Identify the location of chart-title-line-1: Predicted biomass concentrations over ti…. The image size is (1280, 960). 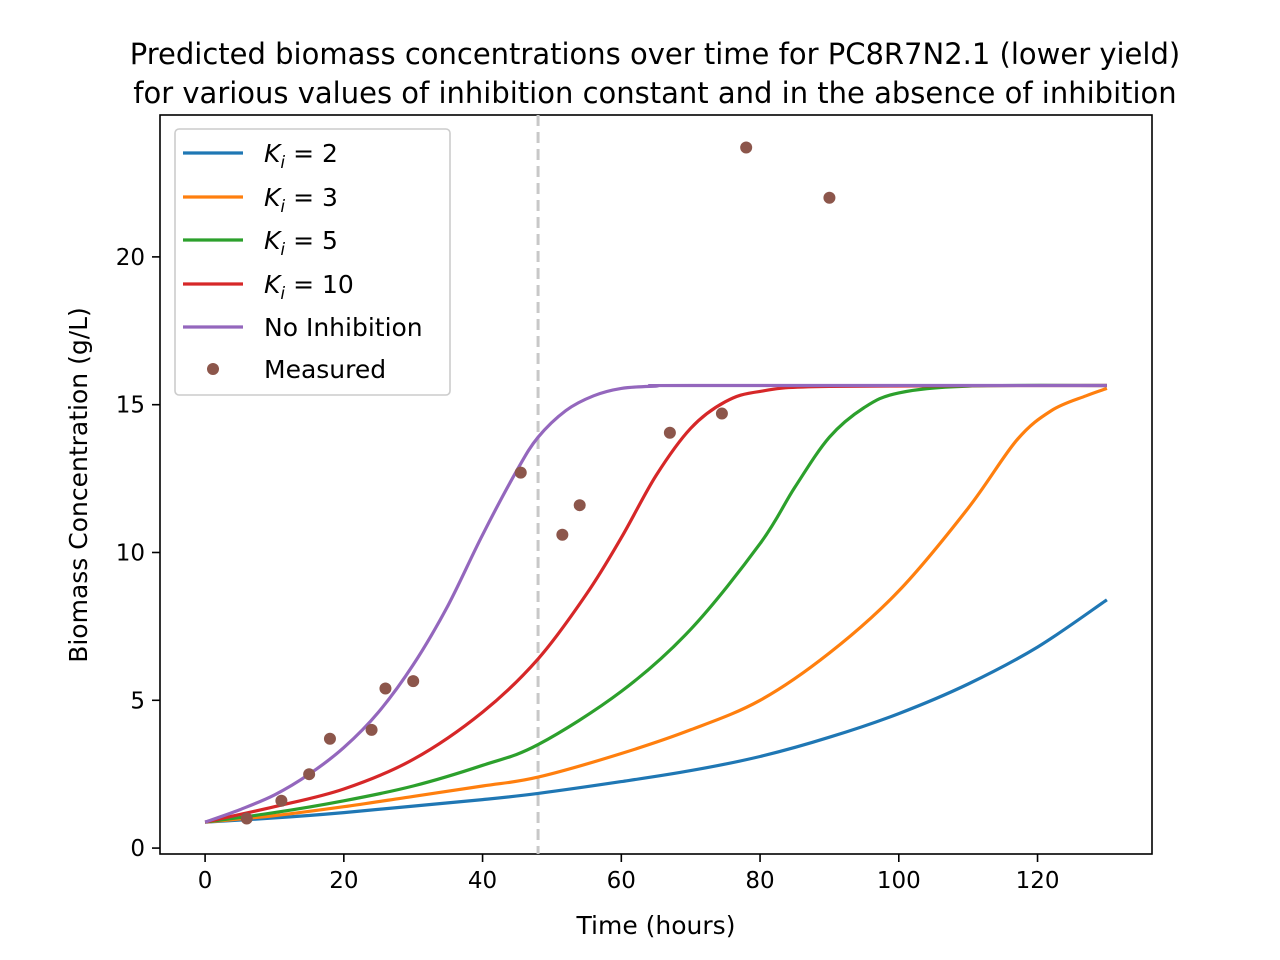
(655, 54).